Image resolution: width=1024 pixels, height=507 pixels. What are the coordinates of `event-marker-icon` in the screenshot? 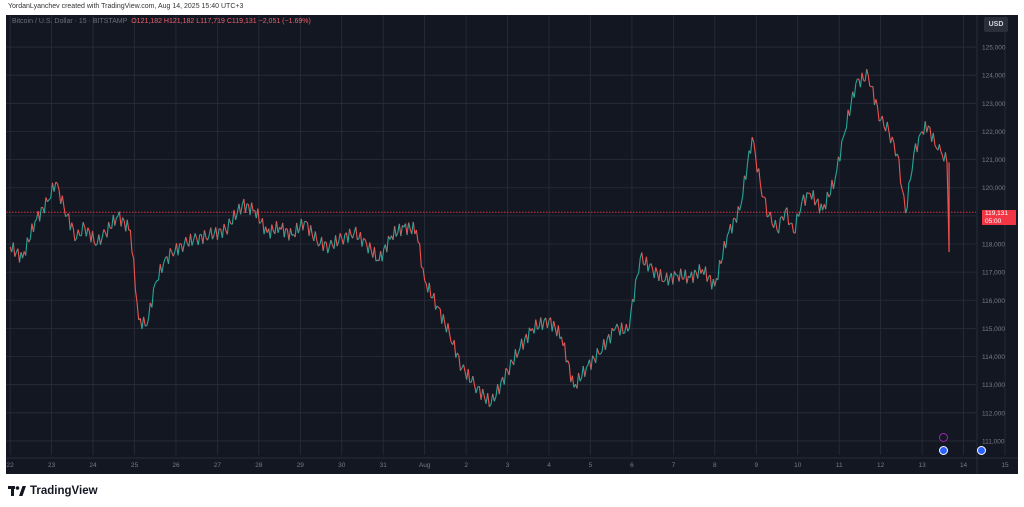 It's located at (943, 437).